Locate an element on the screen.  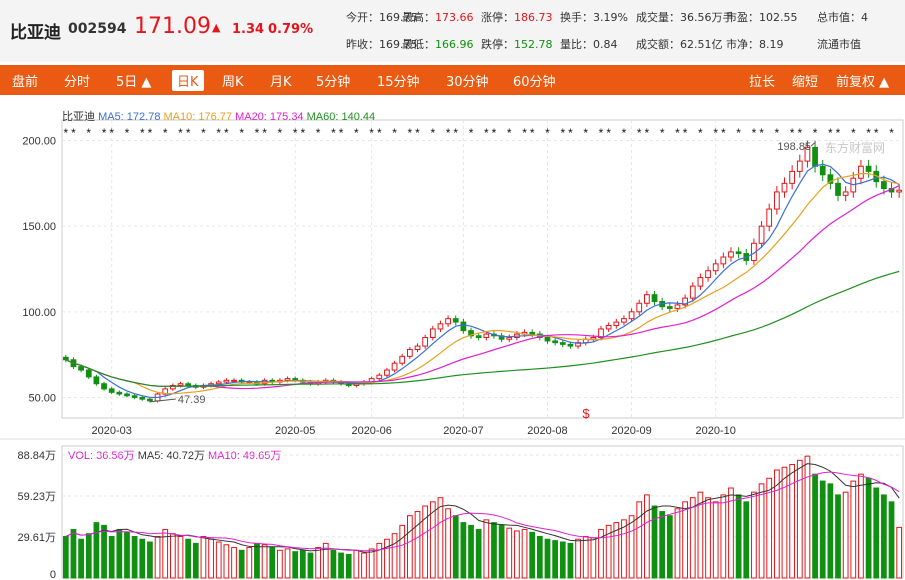
tool-0: 拉长 is located at coordinates (762, 82).